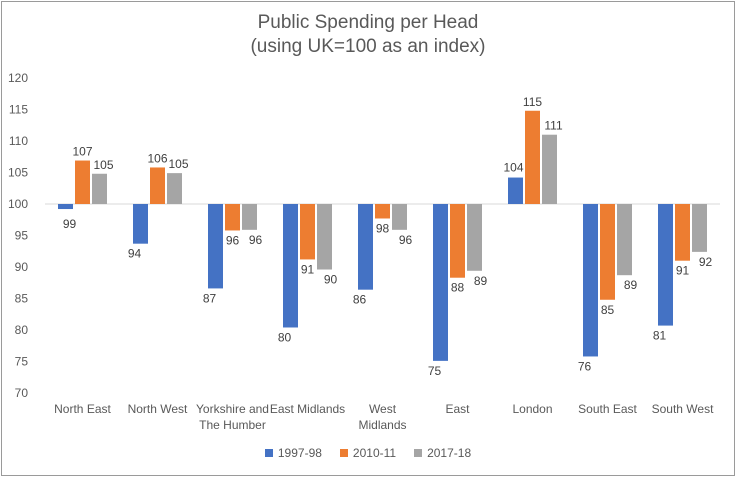  Describe the element at coordinates (18, 110) in the screenshot. I see `y-tick-label: 115` at that location.